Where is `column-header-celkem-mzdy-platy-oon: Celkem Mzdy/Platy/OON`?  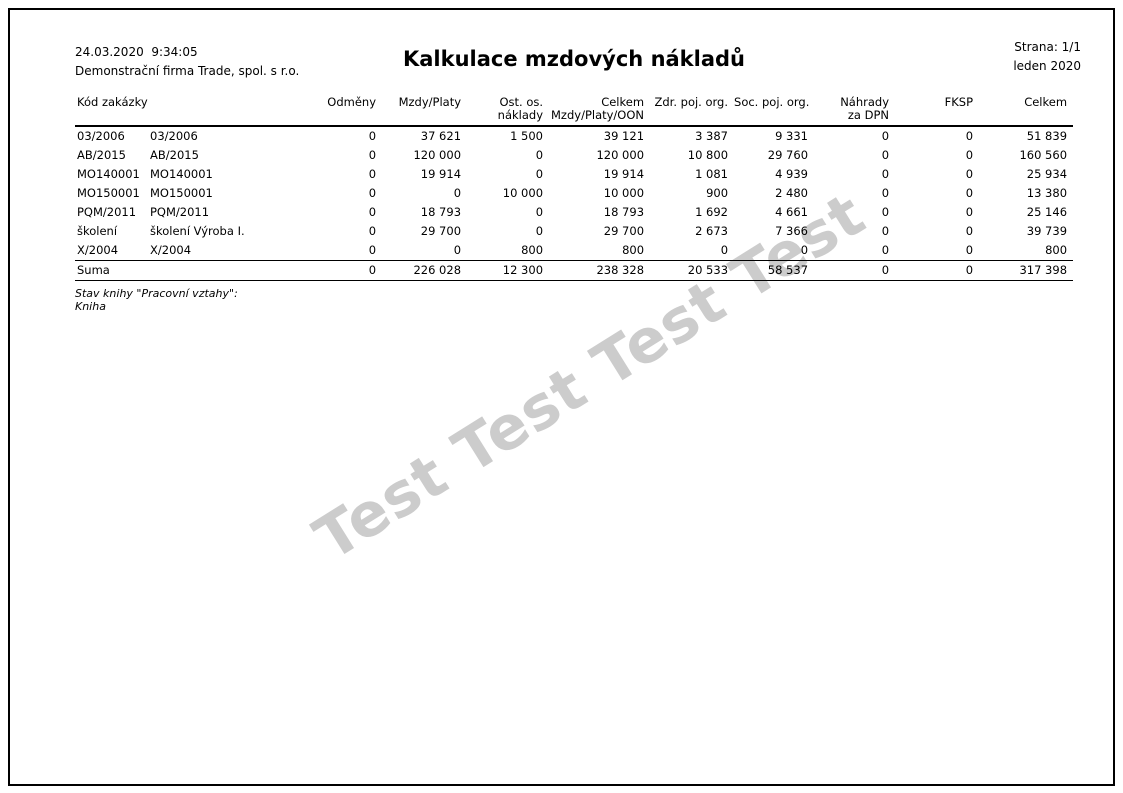
column-header-celkem-mzdy-platy-oon: Celkem Mzdy/Platy/OON is located at coordinates (600, 111).